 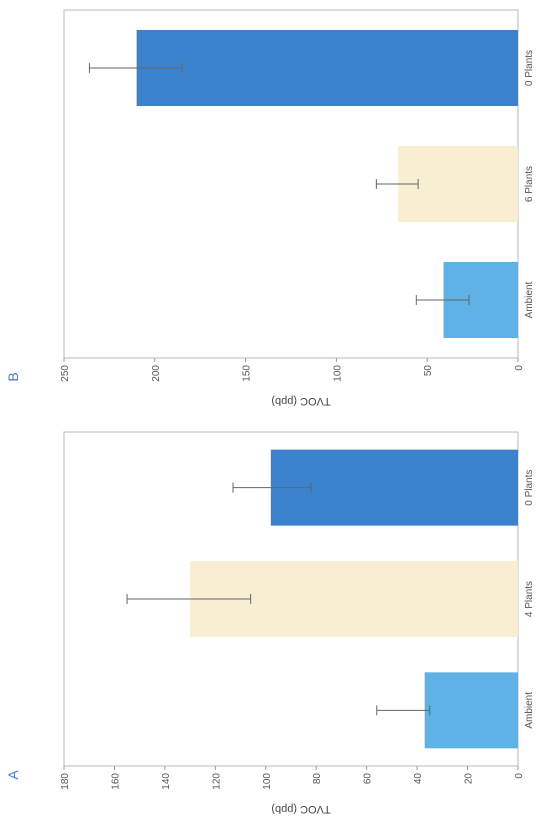 What do you see at coordinates (394, 487) in the screenshot?
I see `chart-a-bar-0-plants` at bounding box center [394, 487].